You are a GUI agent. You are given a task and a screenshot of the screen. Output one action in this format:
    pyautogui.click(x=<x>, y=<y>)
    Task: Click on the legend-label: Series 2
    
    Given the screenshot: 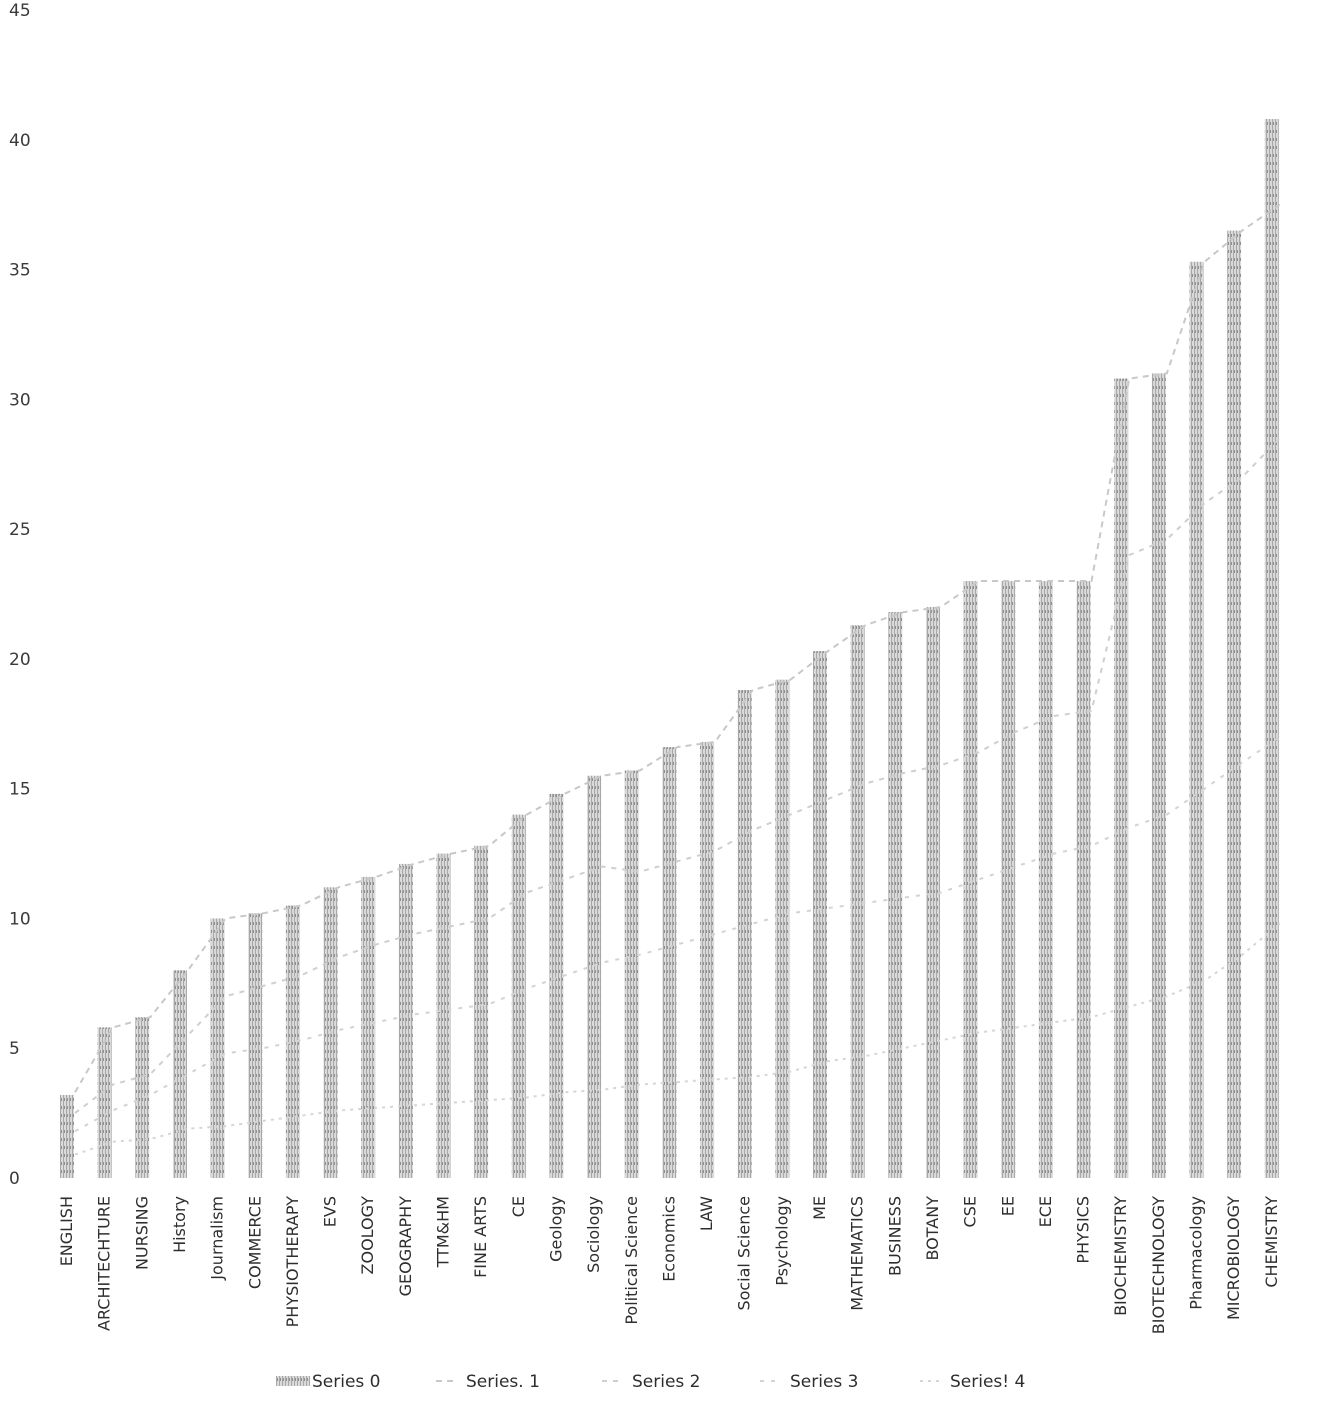 What is the action you would take?
    pyautogui.click(x=666, y=1382)
    